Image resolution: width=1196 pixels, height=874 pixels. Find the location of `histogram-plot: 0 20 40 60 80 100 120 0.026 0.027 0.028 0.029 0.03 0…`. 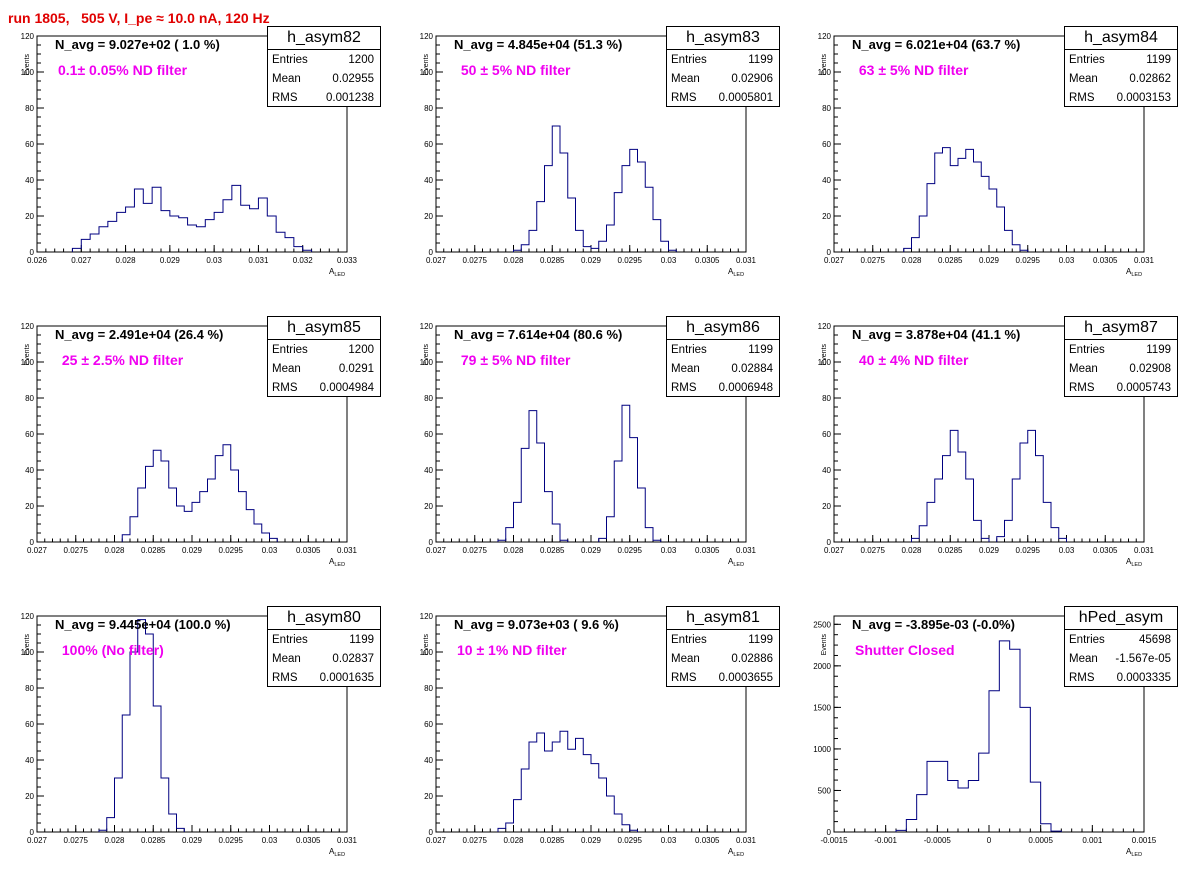

histogram-plot: 0 20 40 60 80 100 120 0.026 0.027 0.028 0.029 0.03 0… is located at coordinates (189, 155).